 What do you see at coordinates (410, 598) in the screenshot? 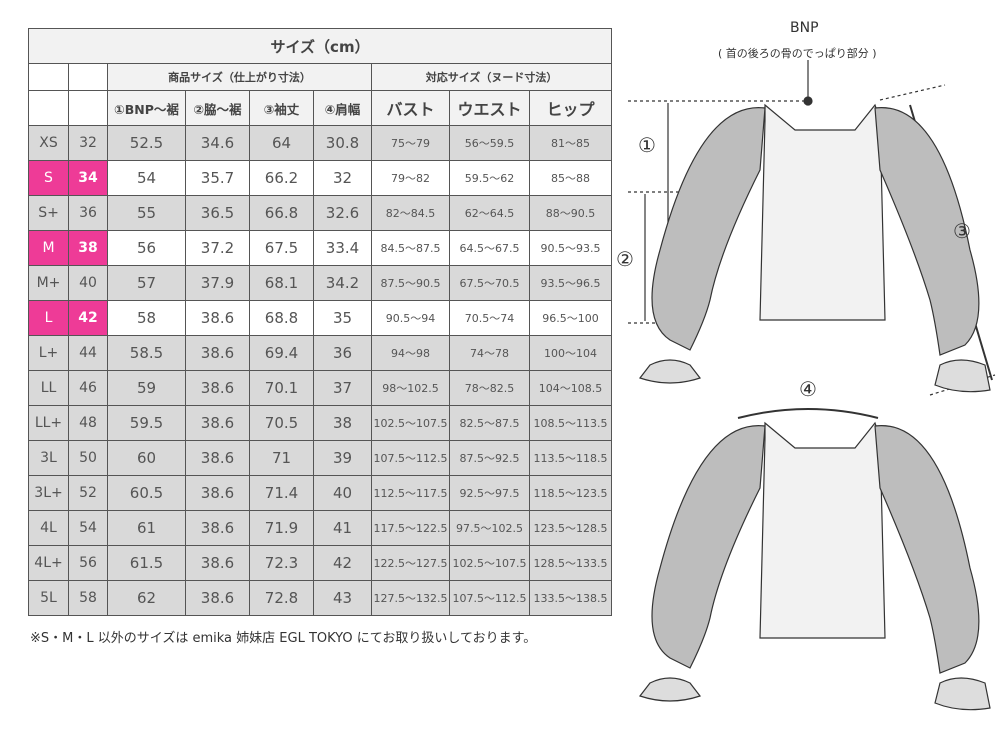
I see `value-cell: 127.5～132.5` at bounding box center [410, 598].